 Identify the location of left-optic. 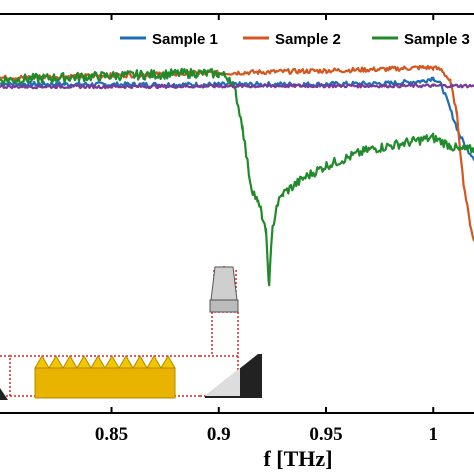
(4, 394).